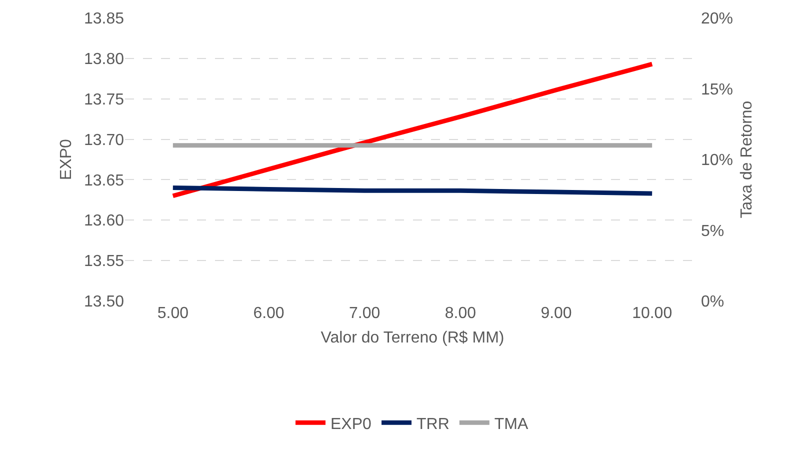 This screenshot has width=791, height=452. Describe the element at coordinates (104, 302) in the screenshot. I see `y-tick-label: 13.50` at that location.